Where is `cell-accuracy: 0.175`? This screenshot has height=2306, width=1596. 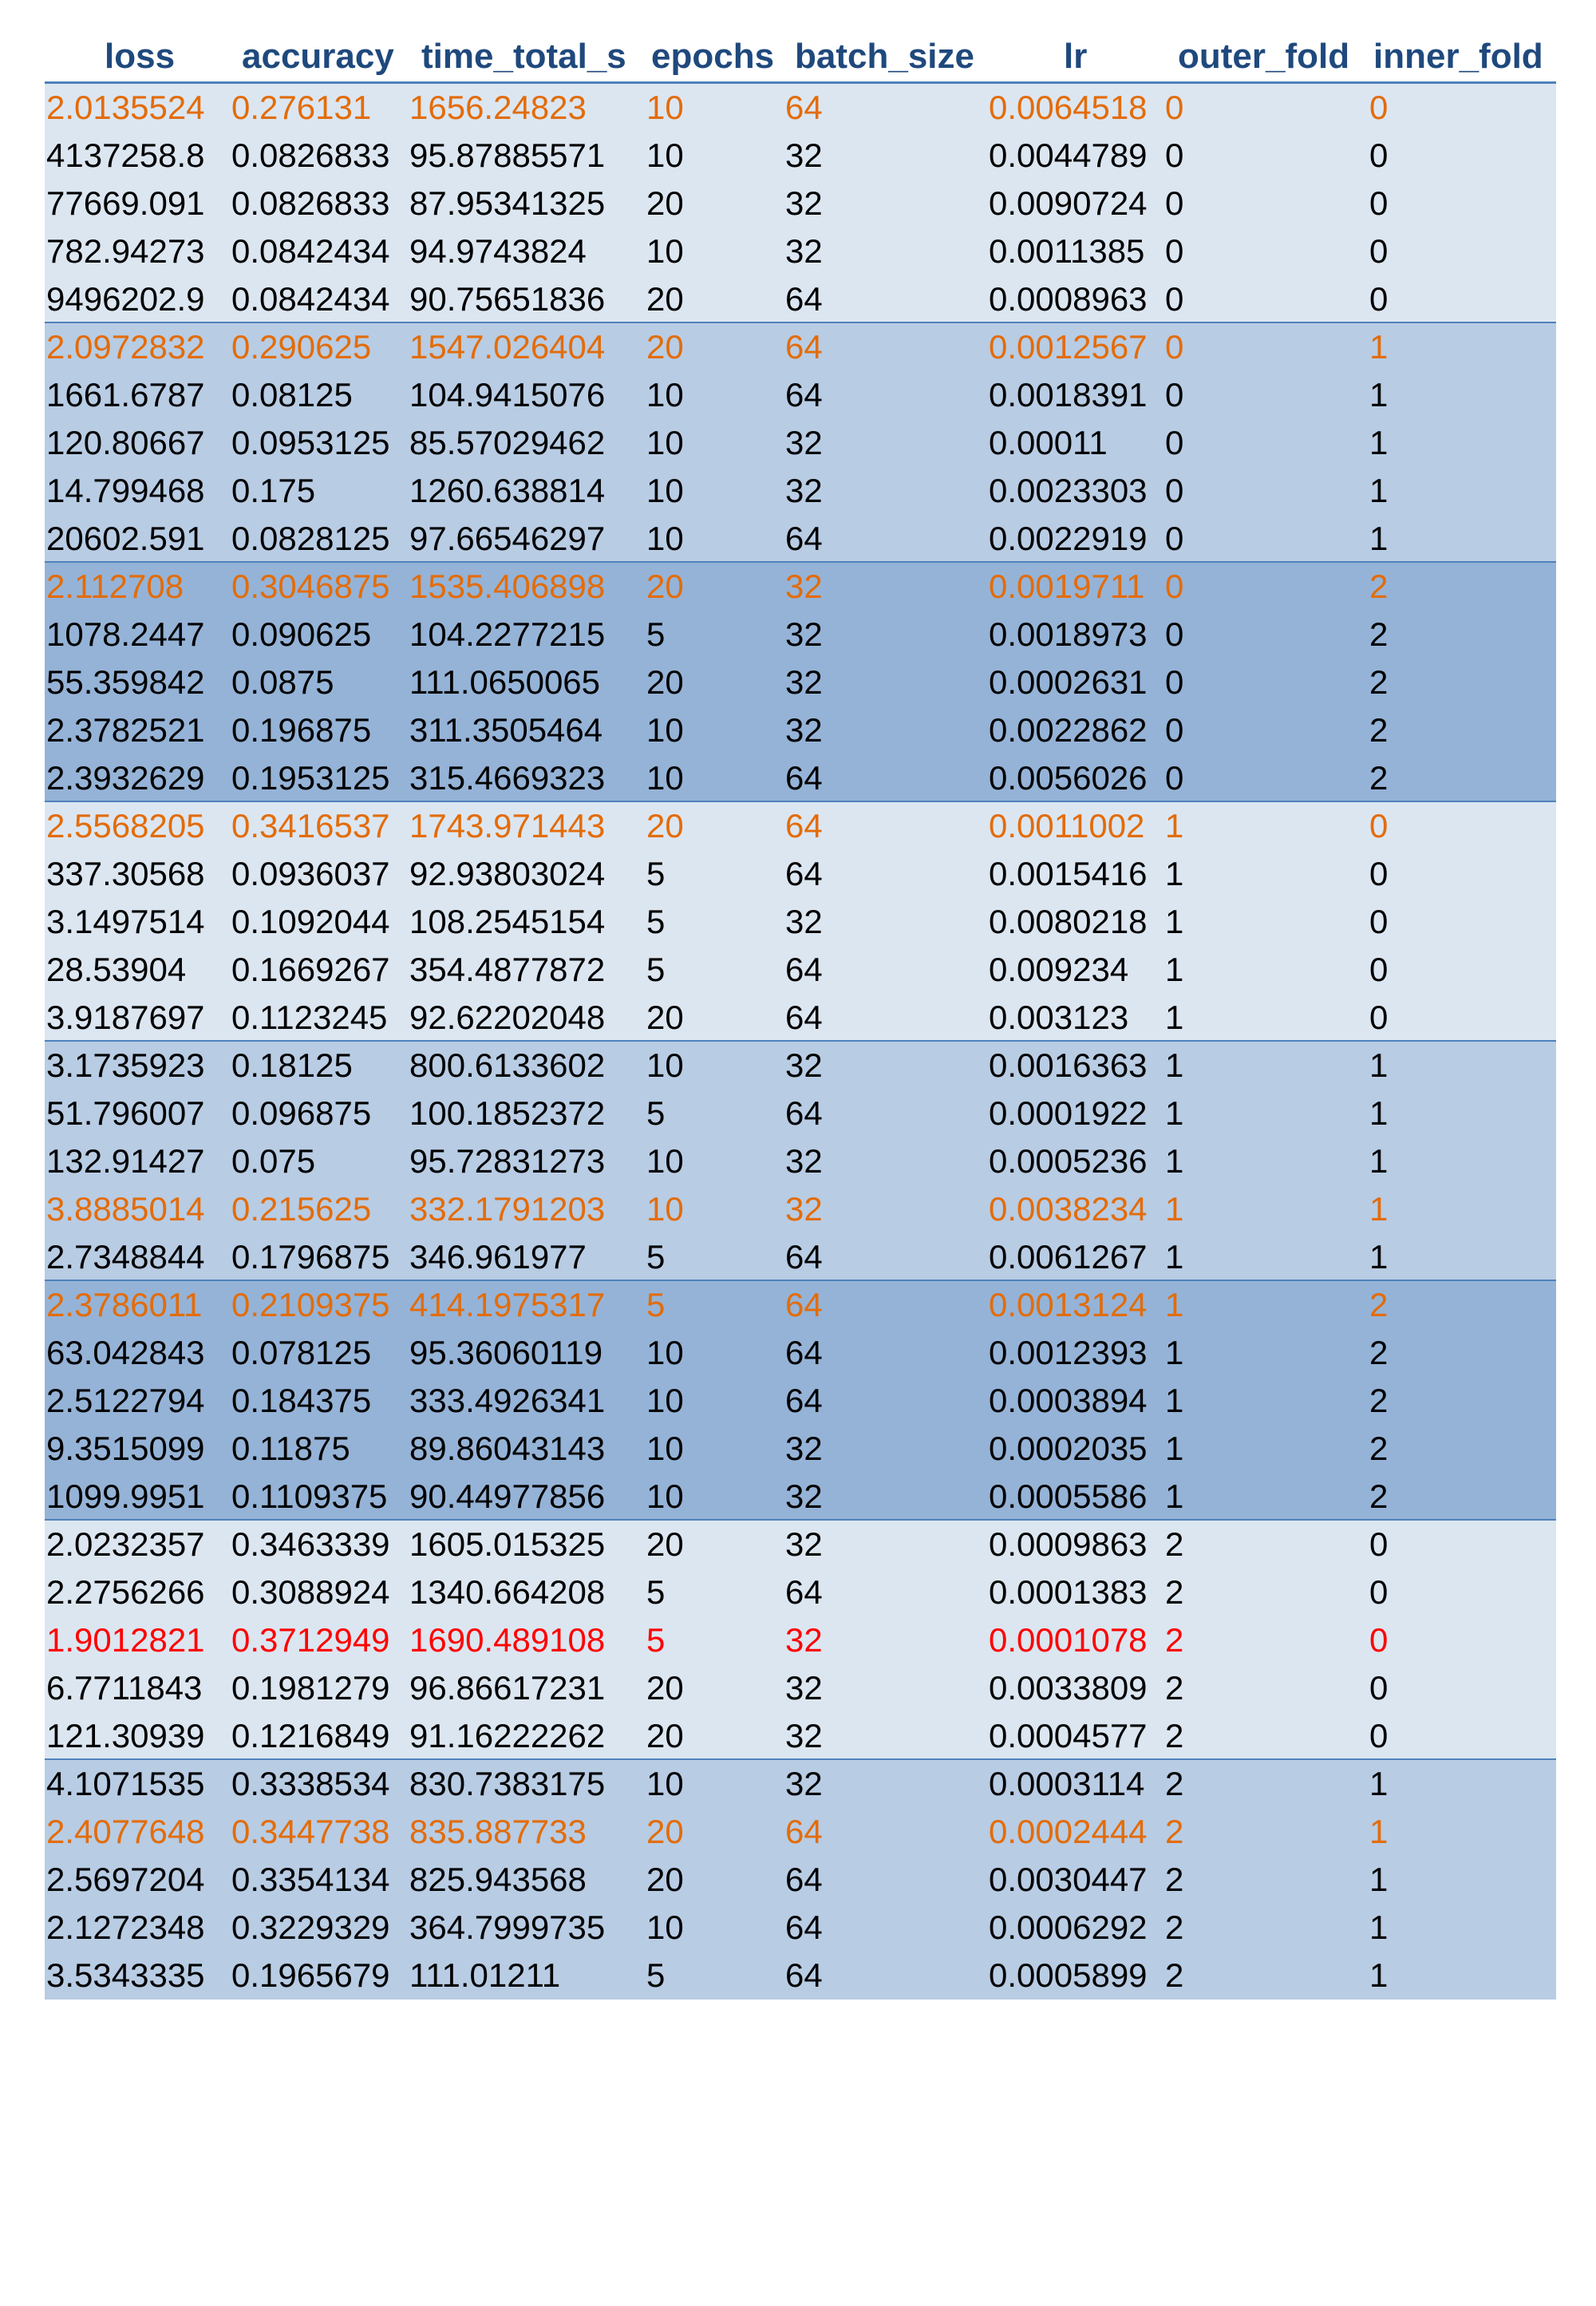
cell-accuracy: 0.175 is located at coordinates (273, 490).